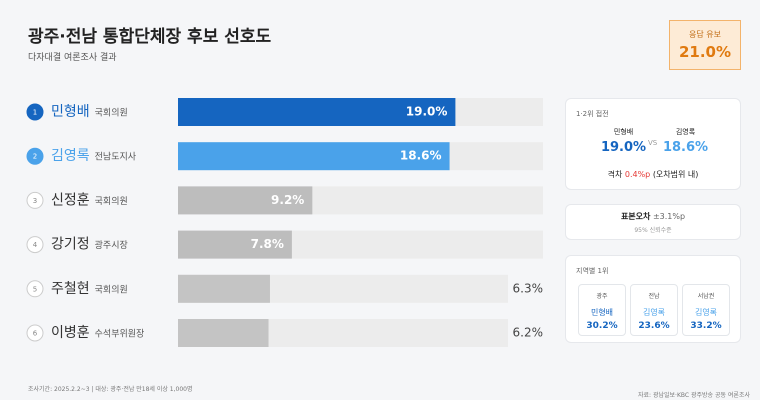 This screenshot has height=400, width=760. I want to click on region: 광주, so click(602, 296).